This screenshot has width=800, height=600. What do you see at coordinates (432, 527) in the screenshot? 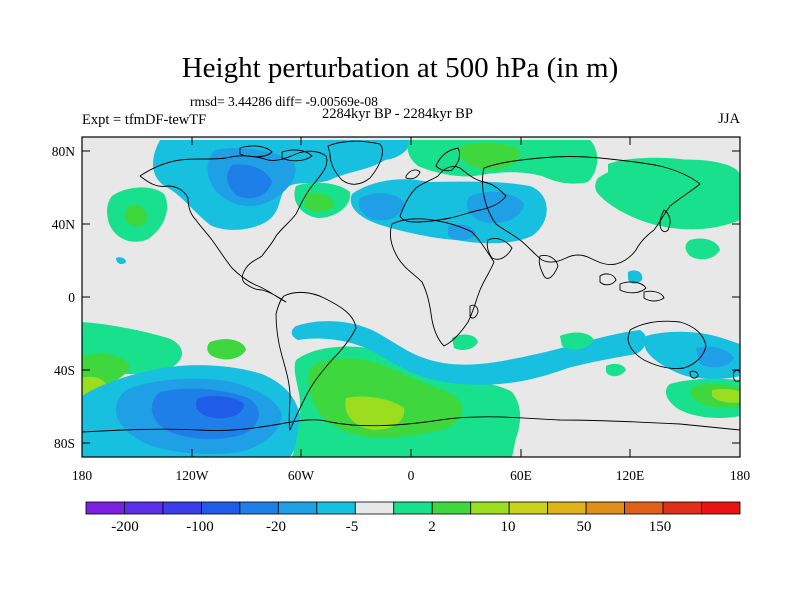
I see `colorbar-label: 2` at bounding box center [432, 527].